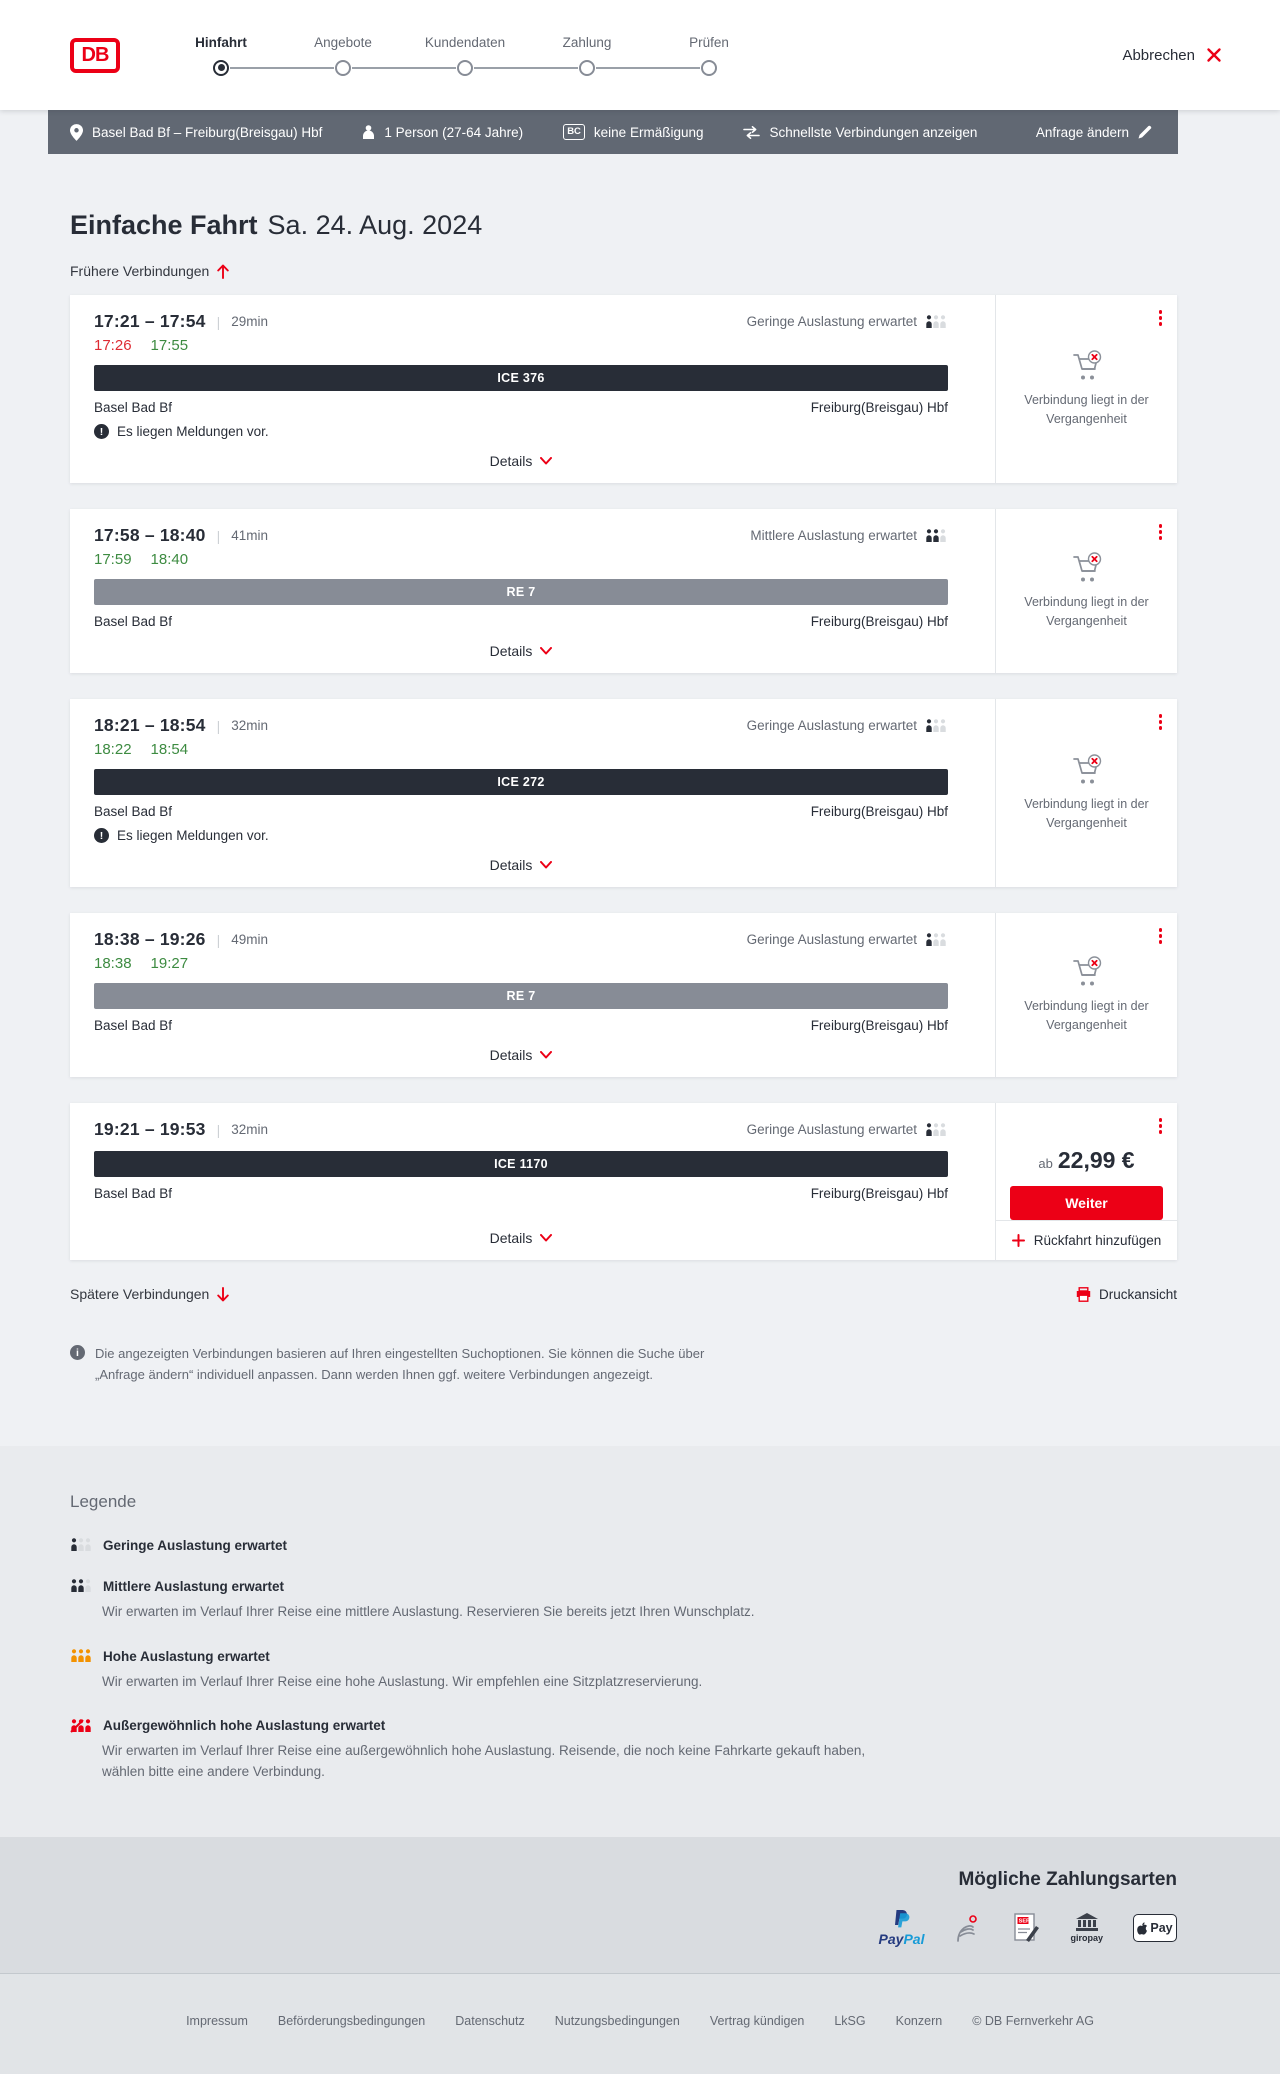  Describe the element at coordinates (150, 271) in the screenshot. I see `earlier-connections-link: Frühere Verbindungen` at that location.